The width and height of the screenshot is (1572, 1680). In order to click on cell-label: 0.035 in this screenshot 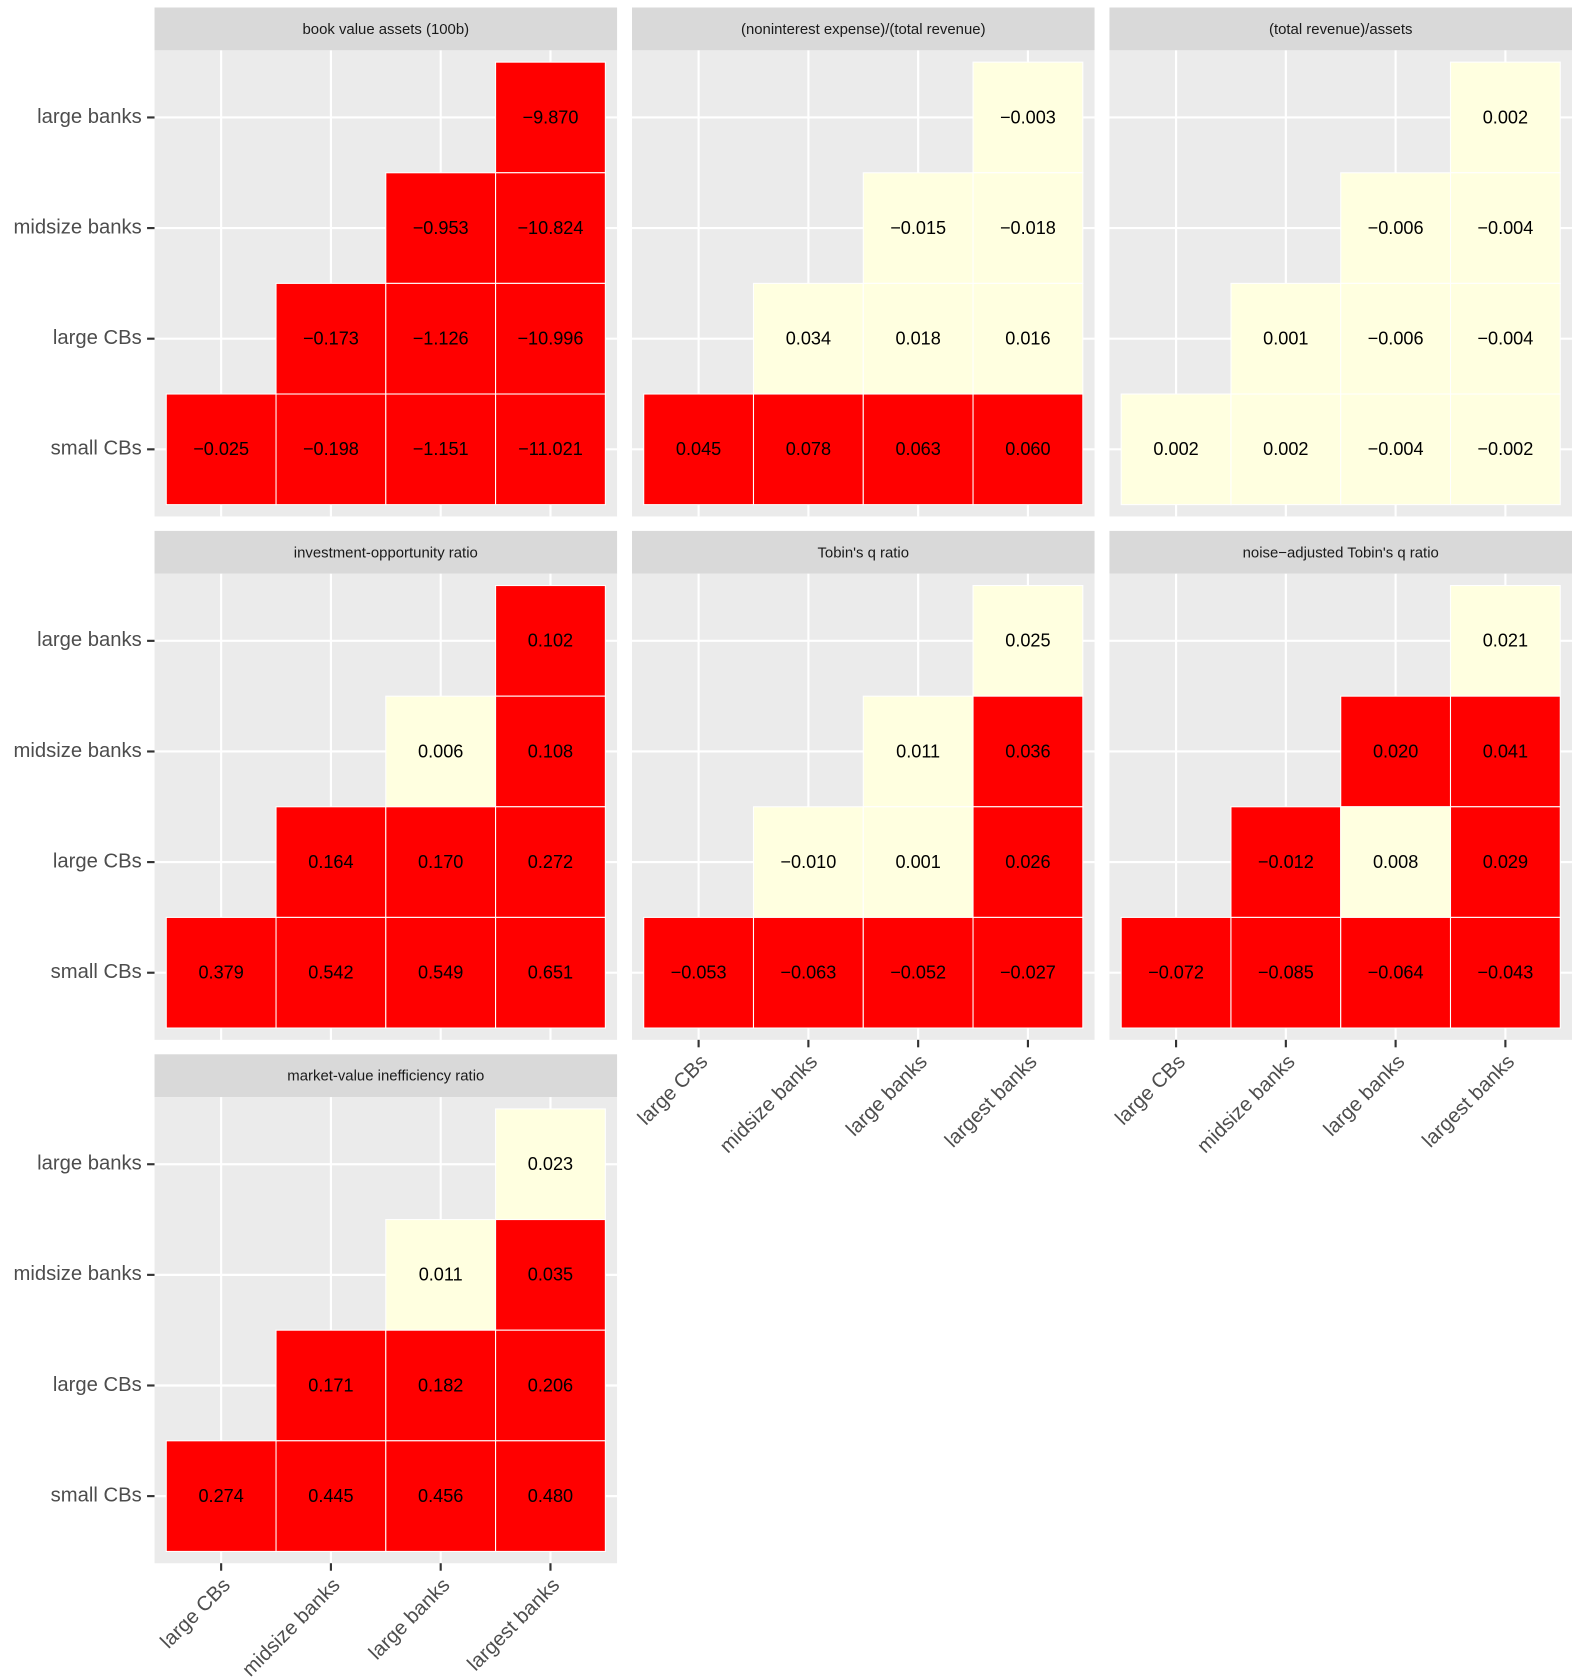, I will do `click(550, 1275)`.